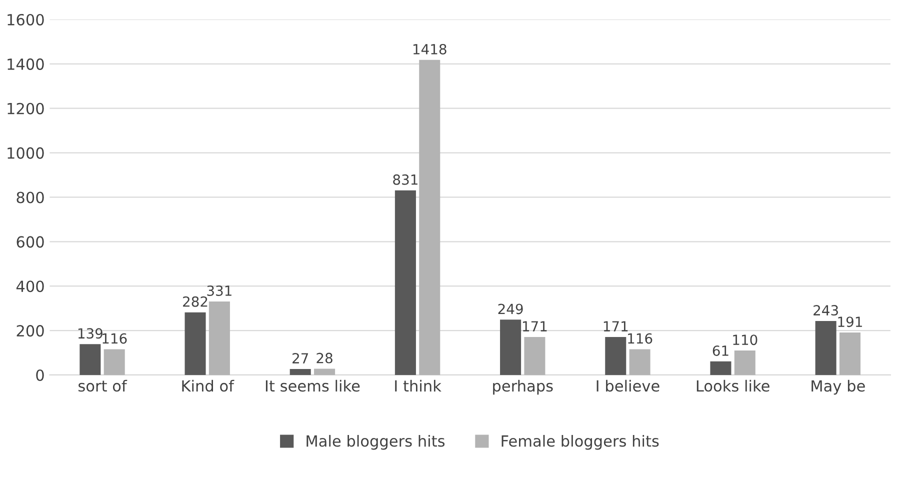 The width and height of the screenshot is (904, 487). Describe the element at coordinates (30, 198) in the screenshot. I see `y-tick-label: 800` at that location.